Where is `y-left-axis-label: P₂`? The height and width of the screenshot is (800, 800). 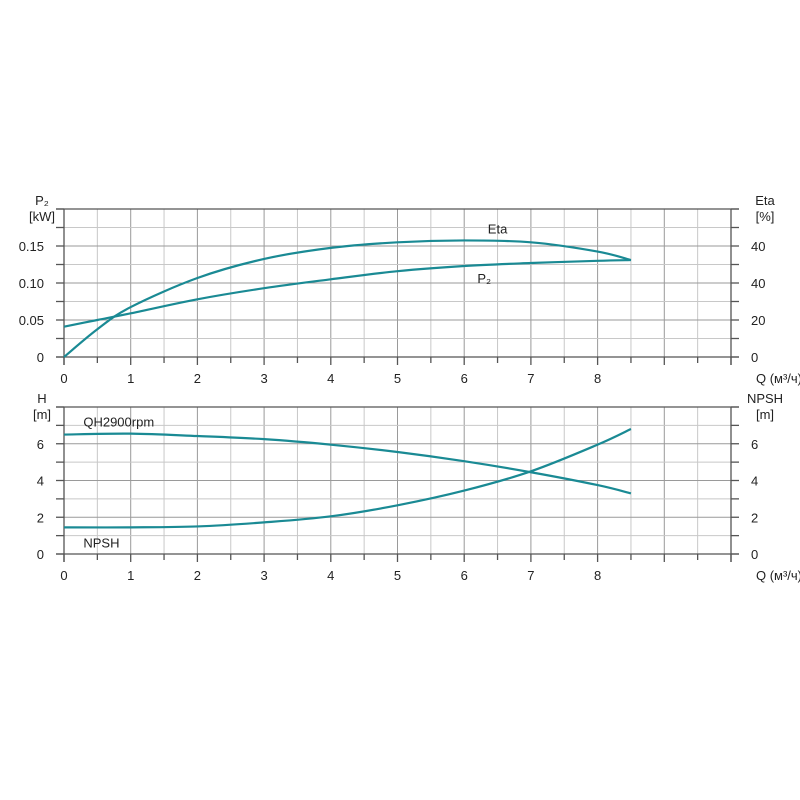 y-left-axis-label: P₂ is located at coordinates (42, 200).